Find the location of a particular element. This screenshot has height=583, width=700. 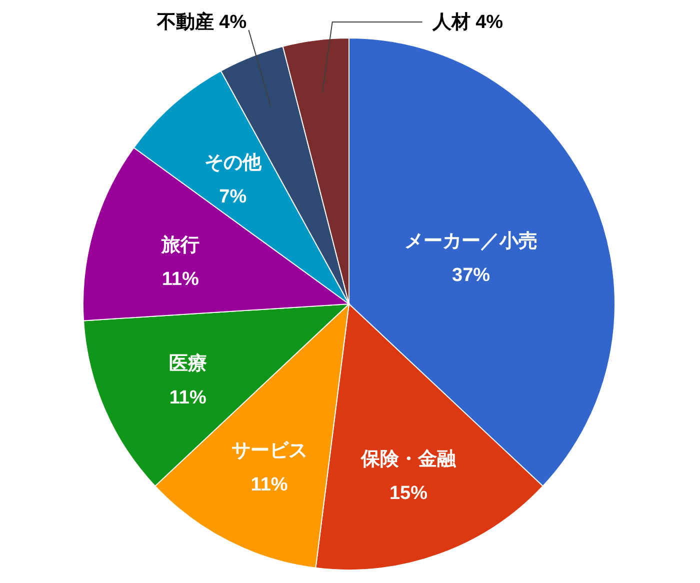

data-label: 37% is located at coordinates (471, 275).